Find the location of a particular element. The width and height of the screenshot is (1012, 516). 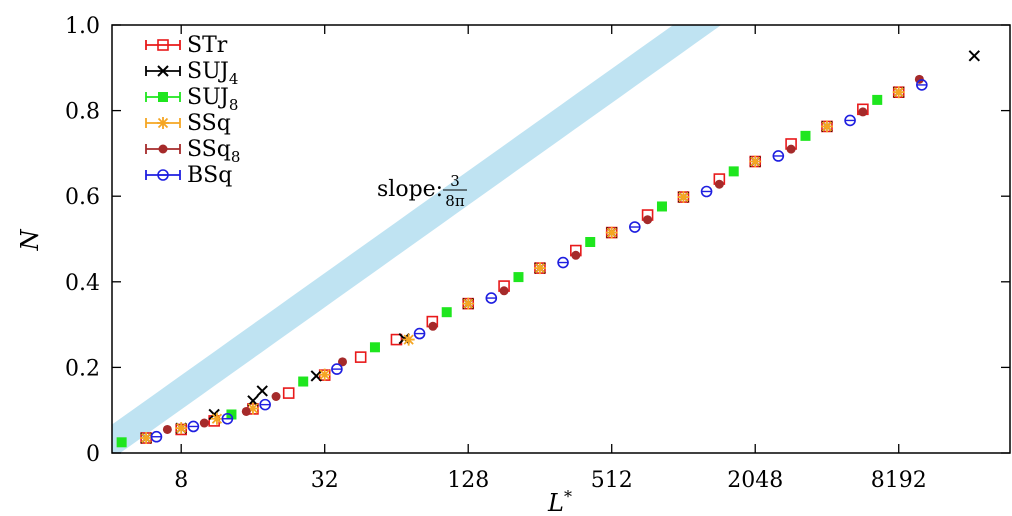

legend-item: SUJ8 is located at coordinates (191, 99).